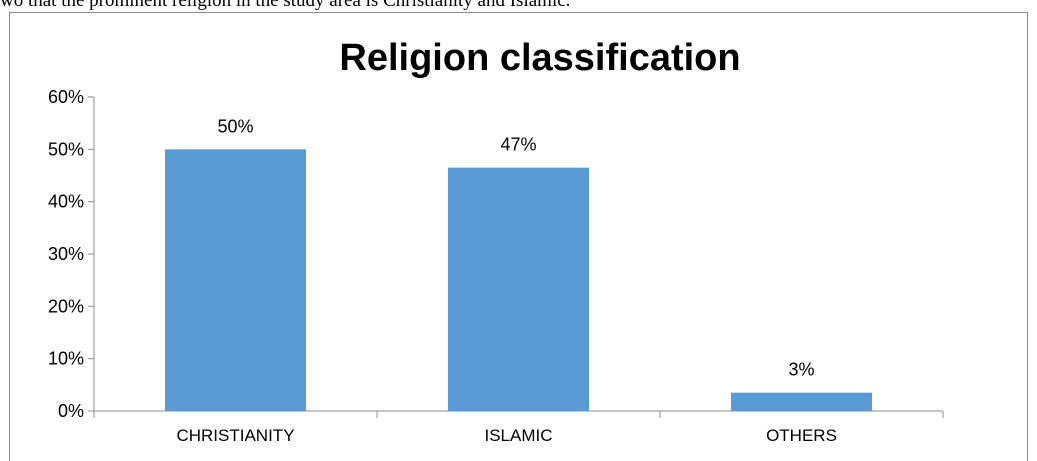 The image size is (1037, 461). Describe the element at coordinates (518, 145) in the screenshot. I see `data-label: 47%` at that location.